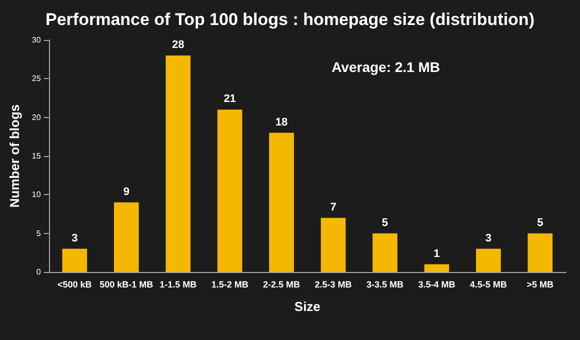 The image size is (580, 340). What do you see at coordinates (127, 285) in the screenshot?
I see `x-tick-label: 500 kB-1 MB` at bounding box center [127, 285].